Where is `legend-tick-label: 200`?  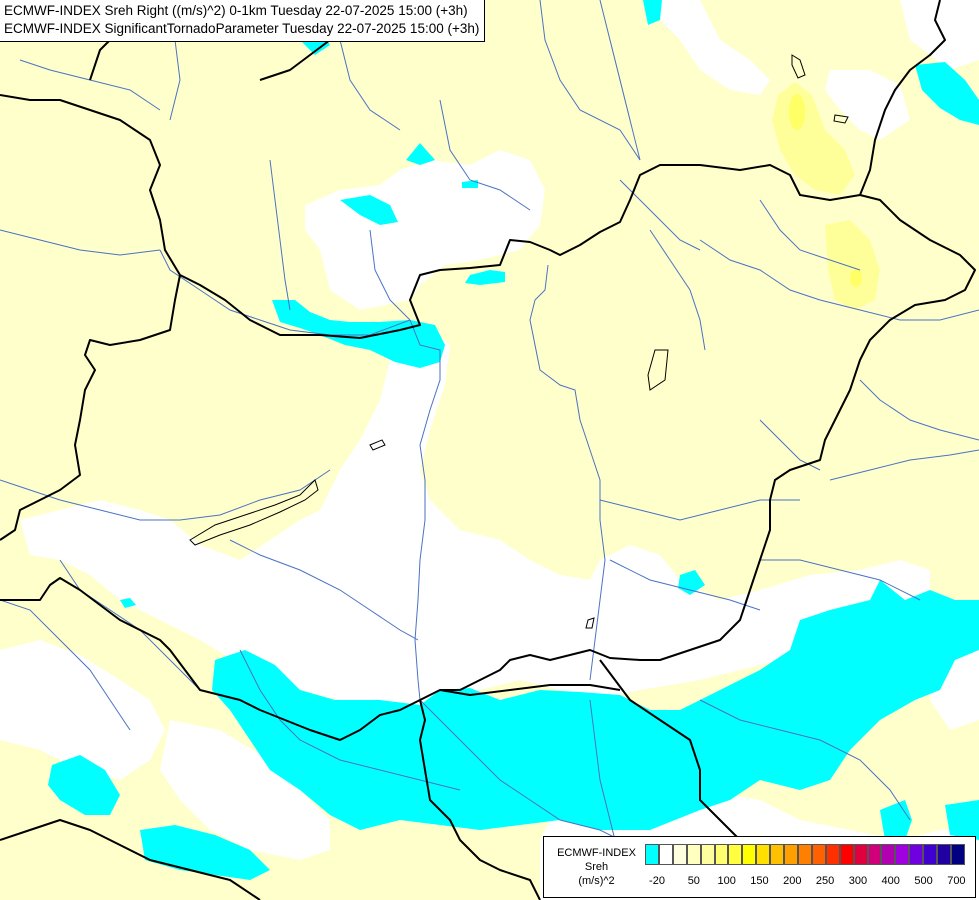
legend-tick-label: 200 is located at coordinates (792, 881).